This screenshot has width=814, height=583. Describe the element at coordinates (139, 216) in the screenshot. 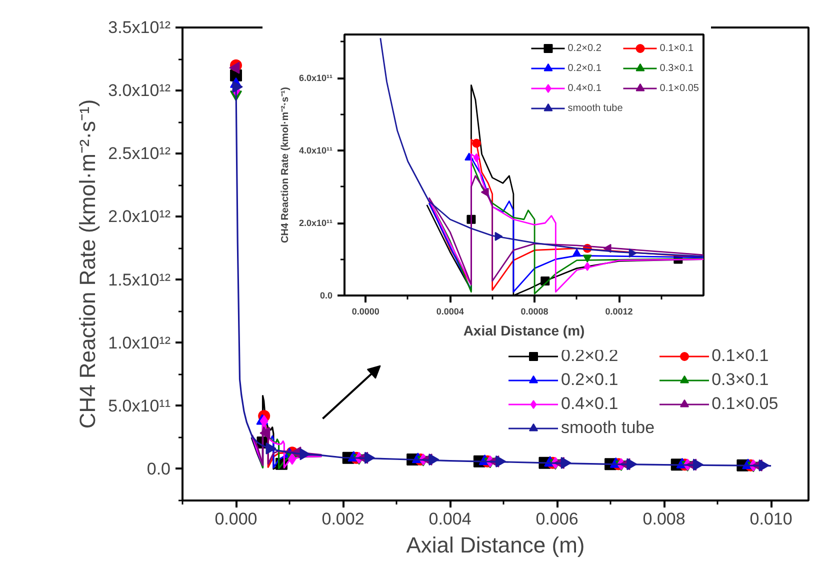

I see `y-tick-label: 2.0x10¹²` at that location.